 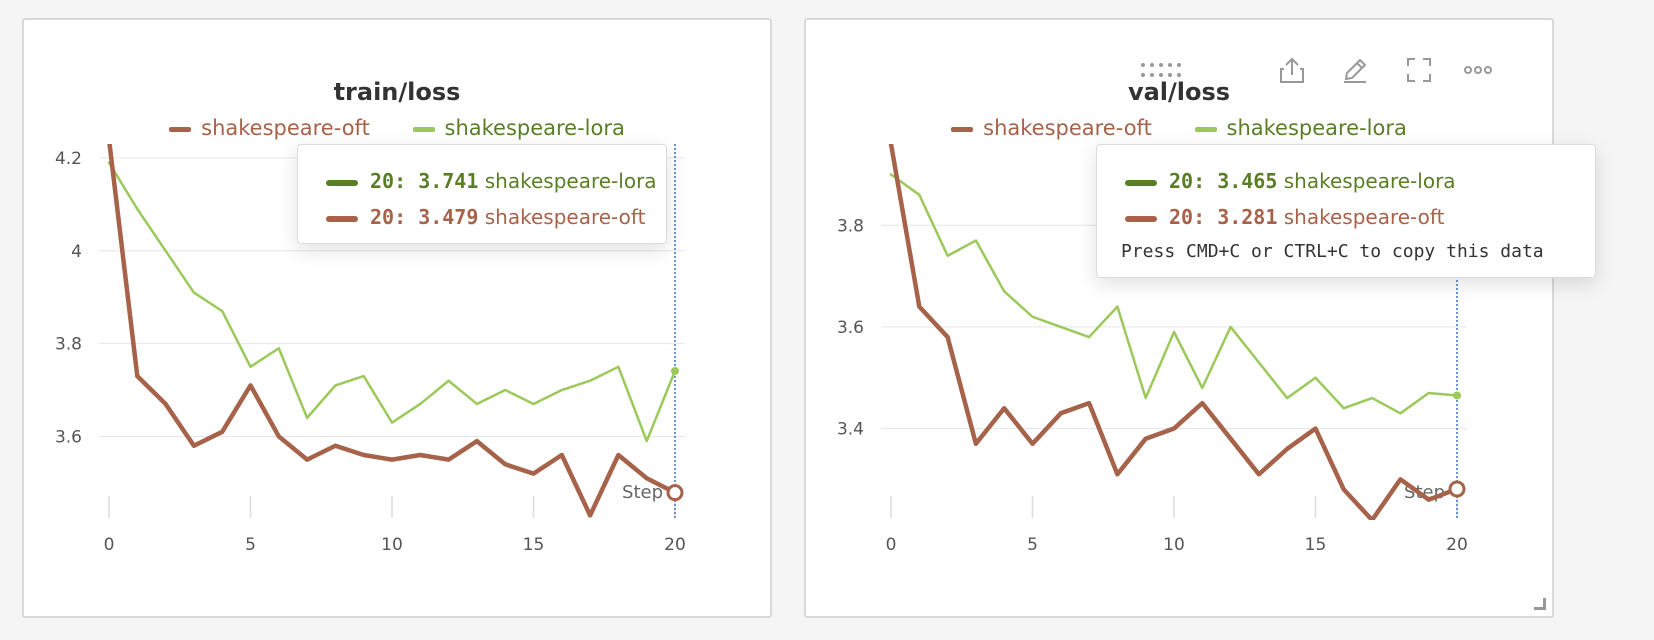 What do you see at coordinates (76, 252) in the screenshot?
I see `y-tick-label: 4` at bounding box center [76, 252].